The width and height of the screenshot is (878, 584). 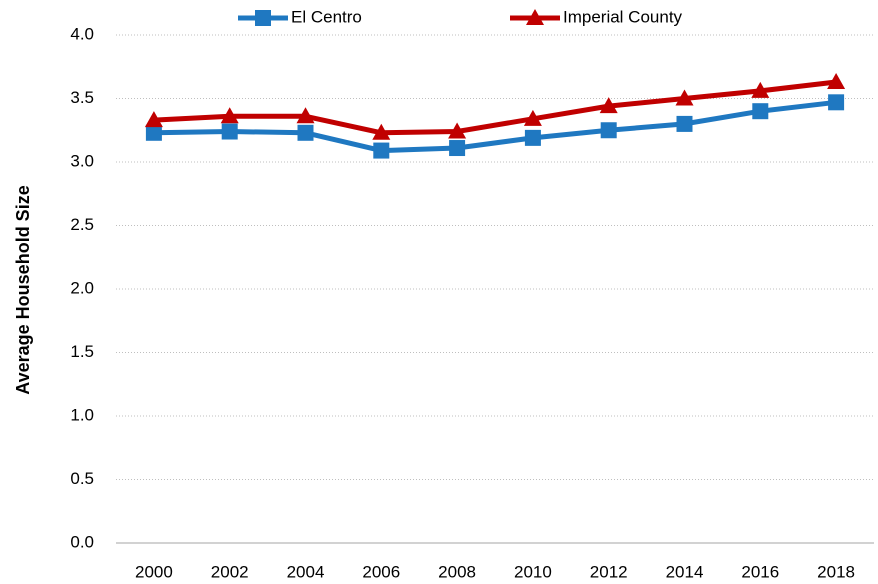 What do you see at coordinates (82, 160) in the screenshot?
I see `y-tick-label: 3.0` at bounding box center [82, 160].